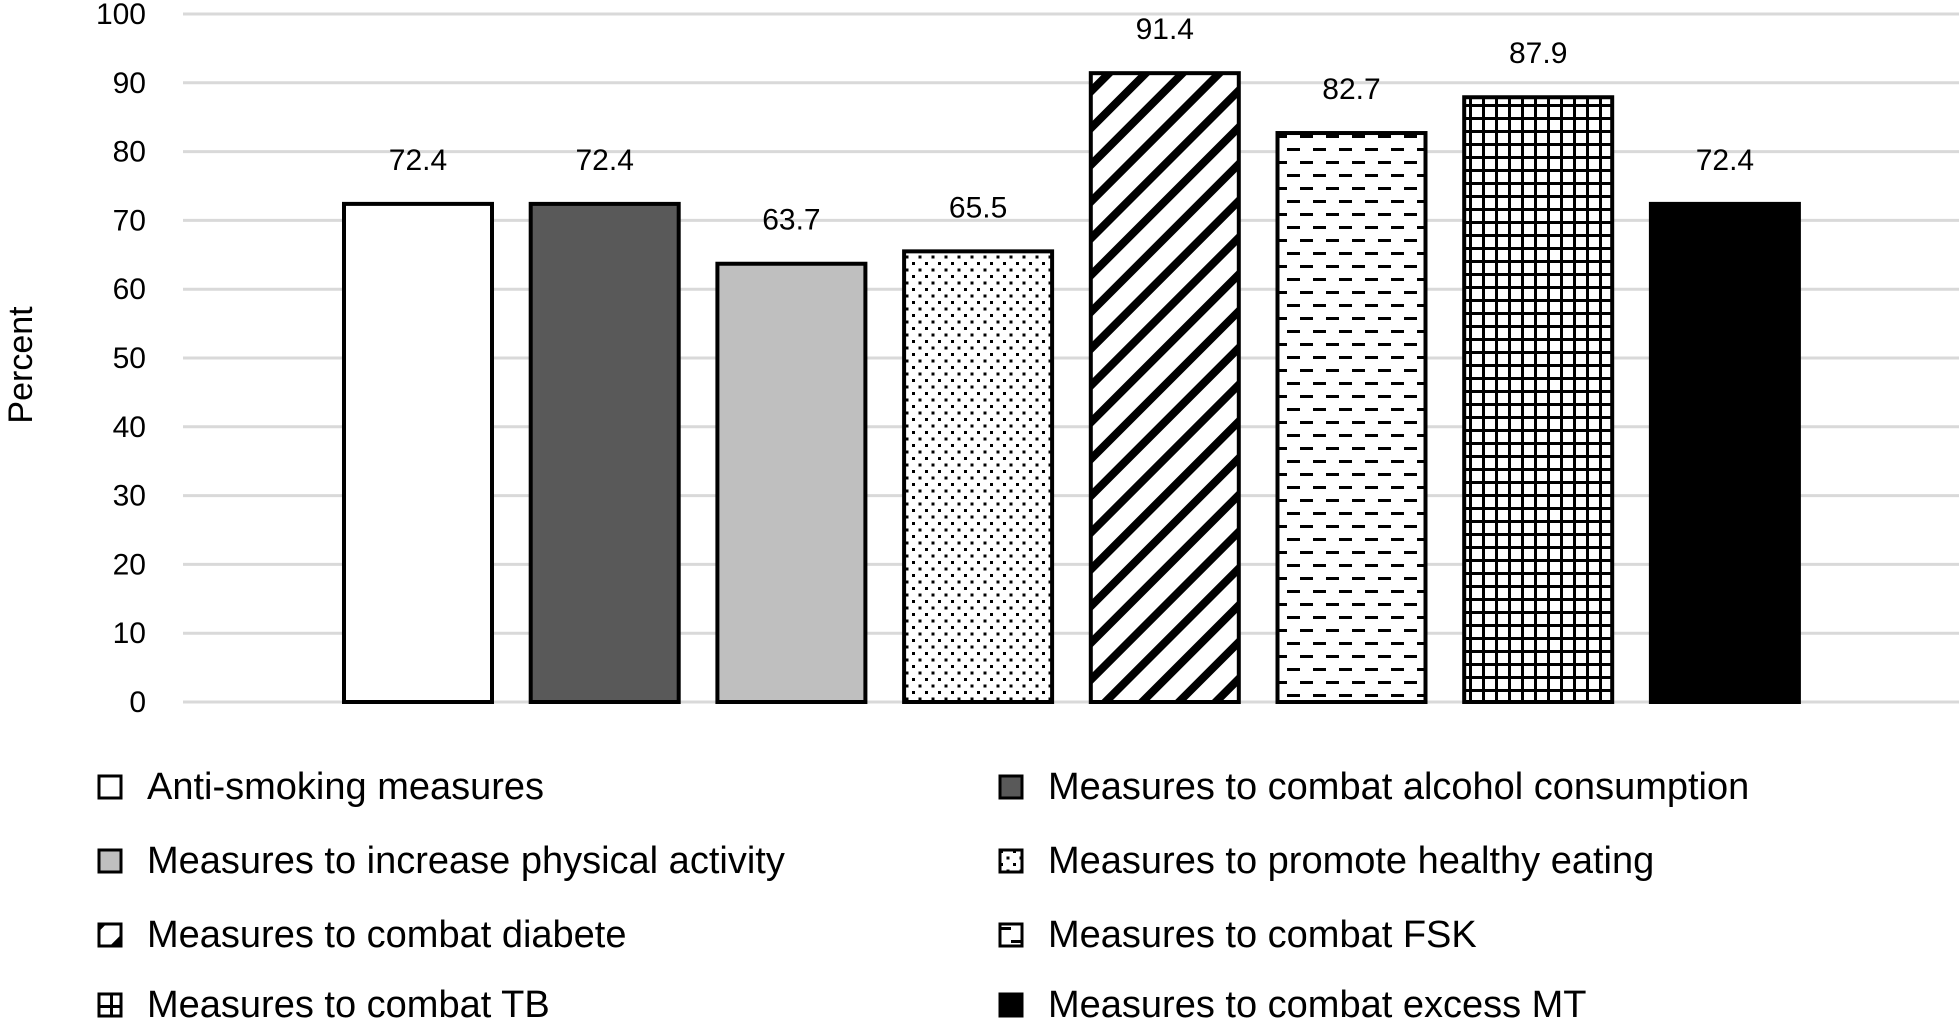 Image resolution: width=1959 pixels, height=1030 pixels. I want to click on legend-label: Measures to combat excess MT, so click(1317, 1004).